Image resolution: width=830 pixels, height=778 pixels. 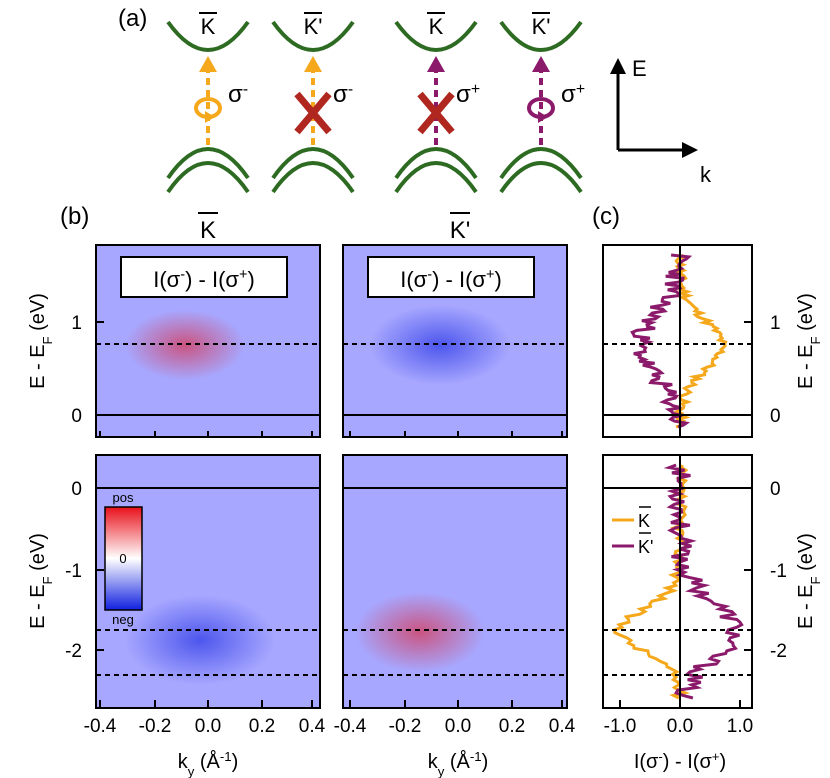 I want to click on k-axis-label: k, so click(x=706, y=174).